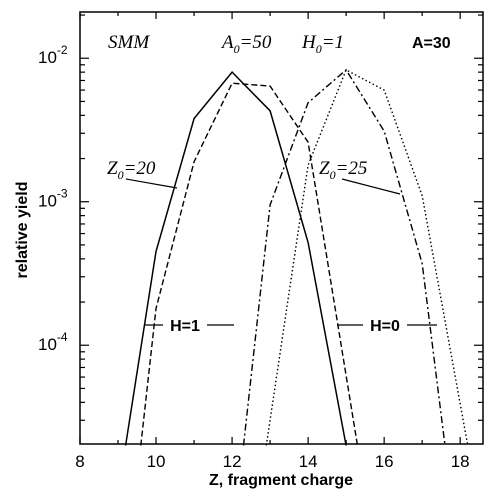  Describe the element at coordinates (343, 170) in the screenshot. I see `z25-label: Z0=25` at that location.